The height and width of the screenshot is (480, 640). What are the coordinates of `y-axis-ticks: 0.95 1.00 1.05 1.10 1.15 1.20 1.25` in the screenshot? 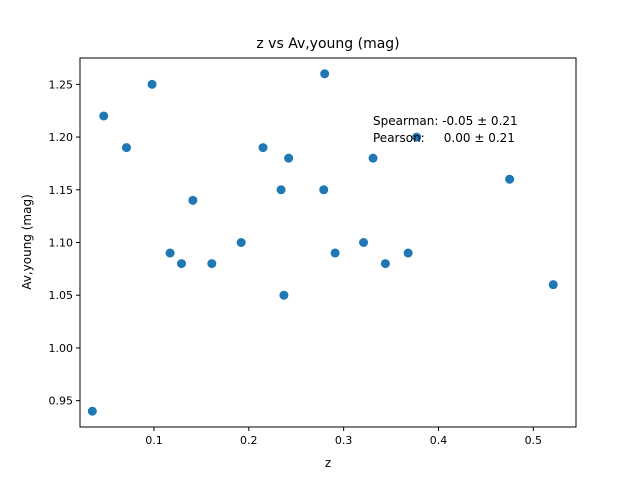 It's located at (64, 243).